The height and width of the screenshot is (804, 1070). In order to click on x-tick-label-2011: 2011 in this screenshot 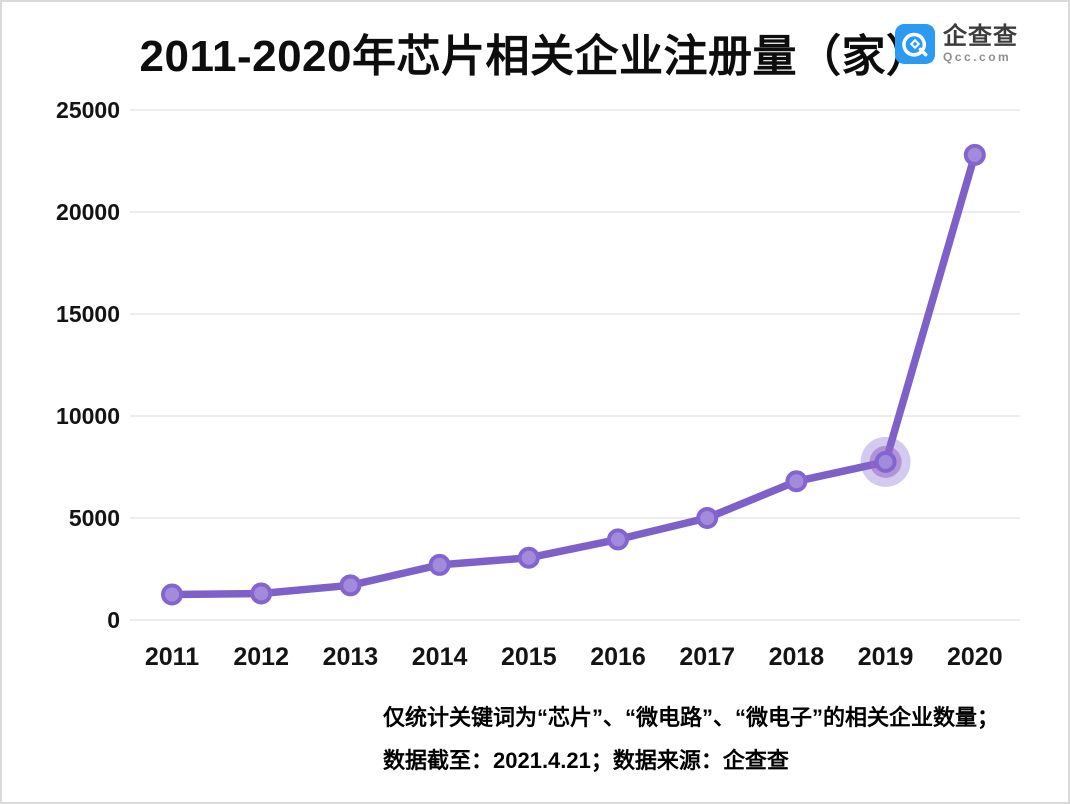, I will do `click(172, 657)`.